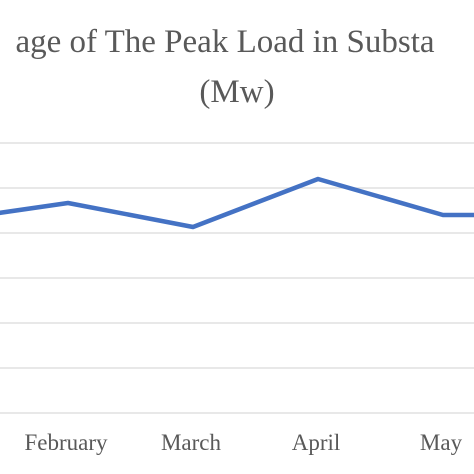  What do you see at coordinates (225, 42) in the screenshot?
I see `chart-title-line-1: age of The Peak Load in Substa` at bounding box center [225, 42].